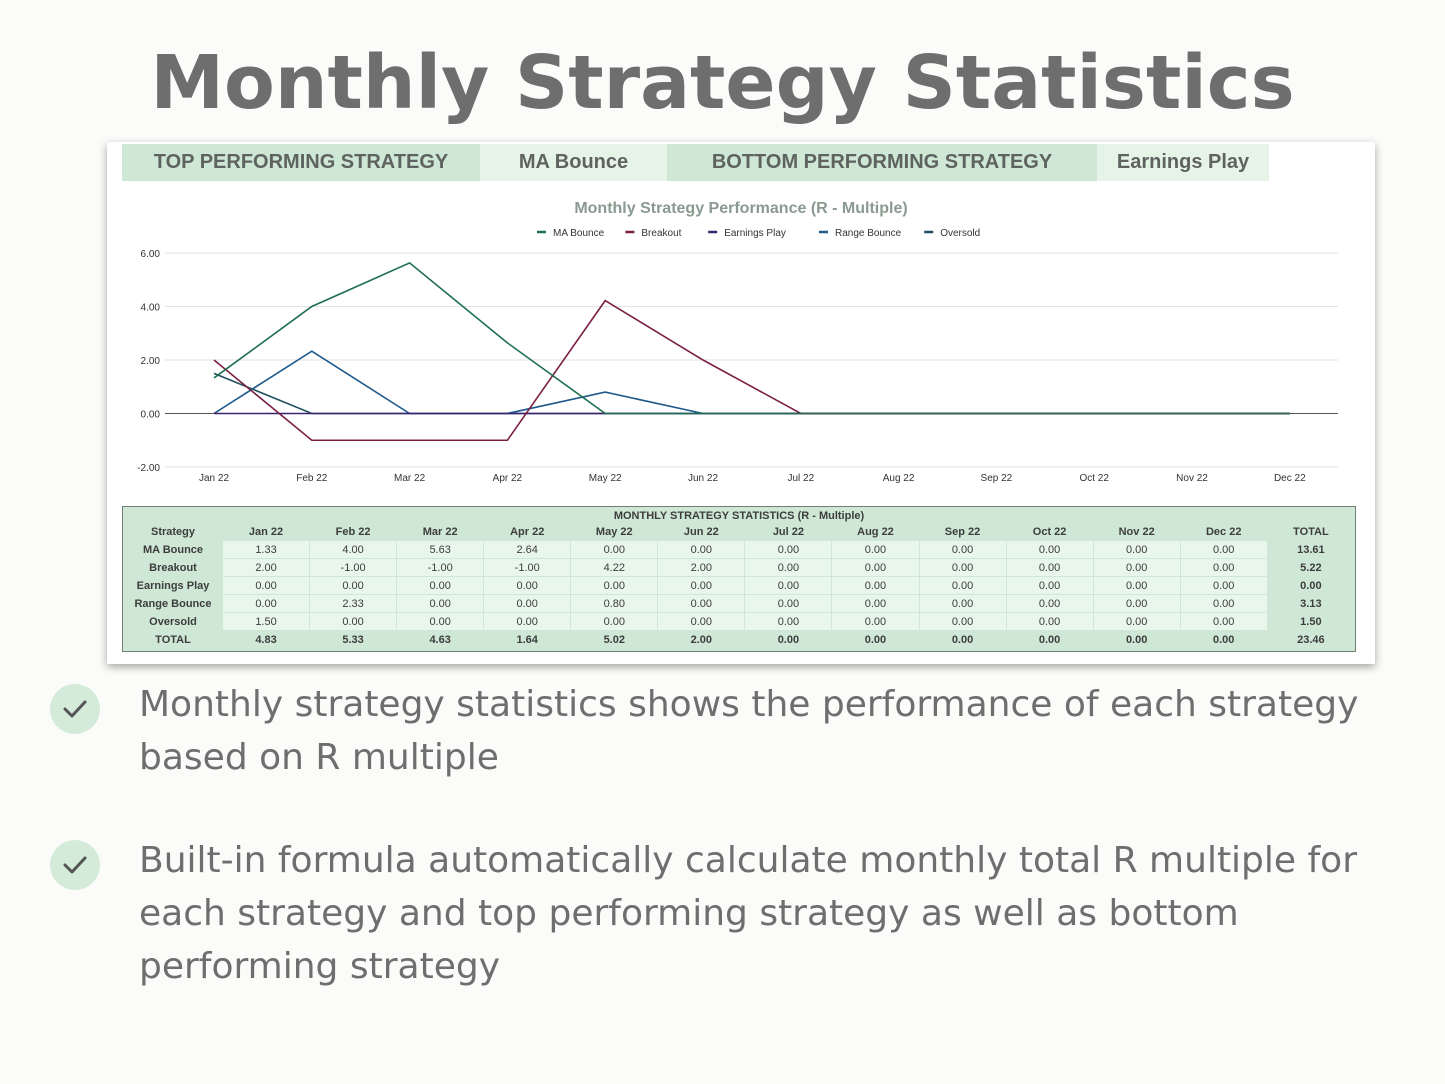 The width and height of the screenshot is (1445, 1084). What do you see at coordinates (508, 478) in the screenshot?
I see `x-tick-label: Apr 22` at bounding box center [508, 478].